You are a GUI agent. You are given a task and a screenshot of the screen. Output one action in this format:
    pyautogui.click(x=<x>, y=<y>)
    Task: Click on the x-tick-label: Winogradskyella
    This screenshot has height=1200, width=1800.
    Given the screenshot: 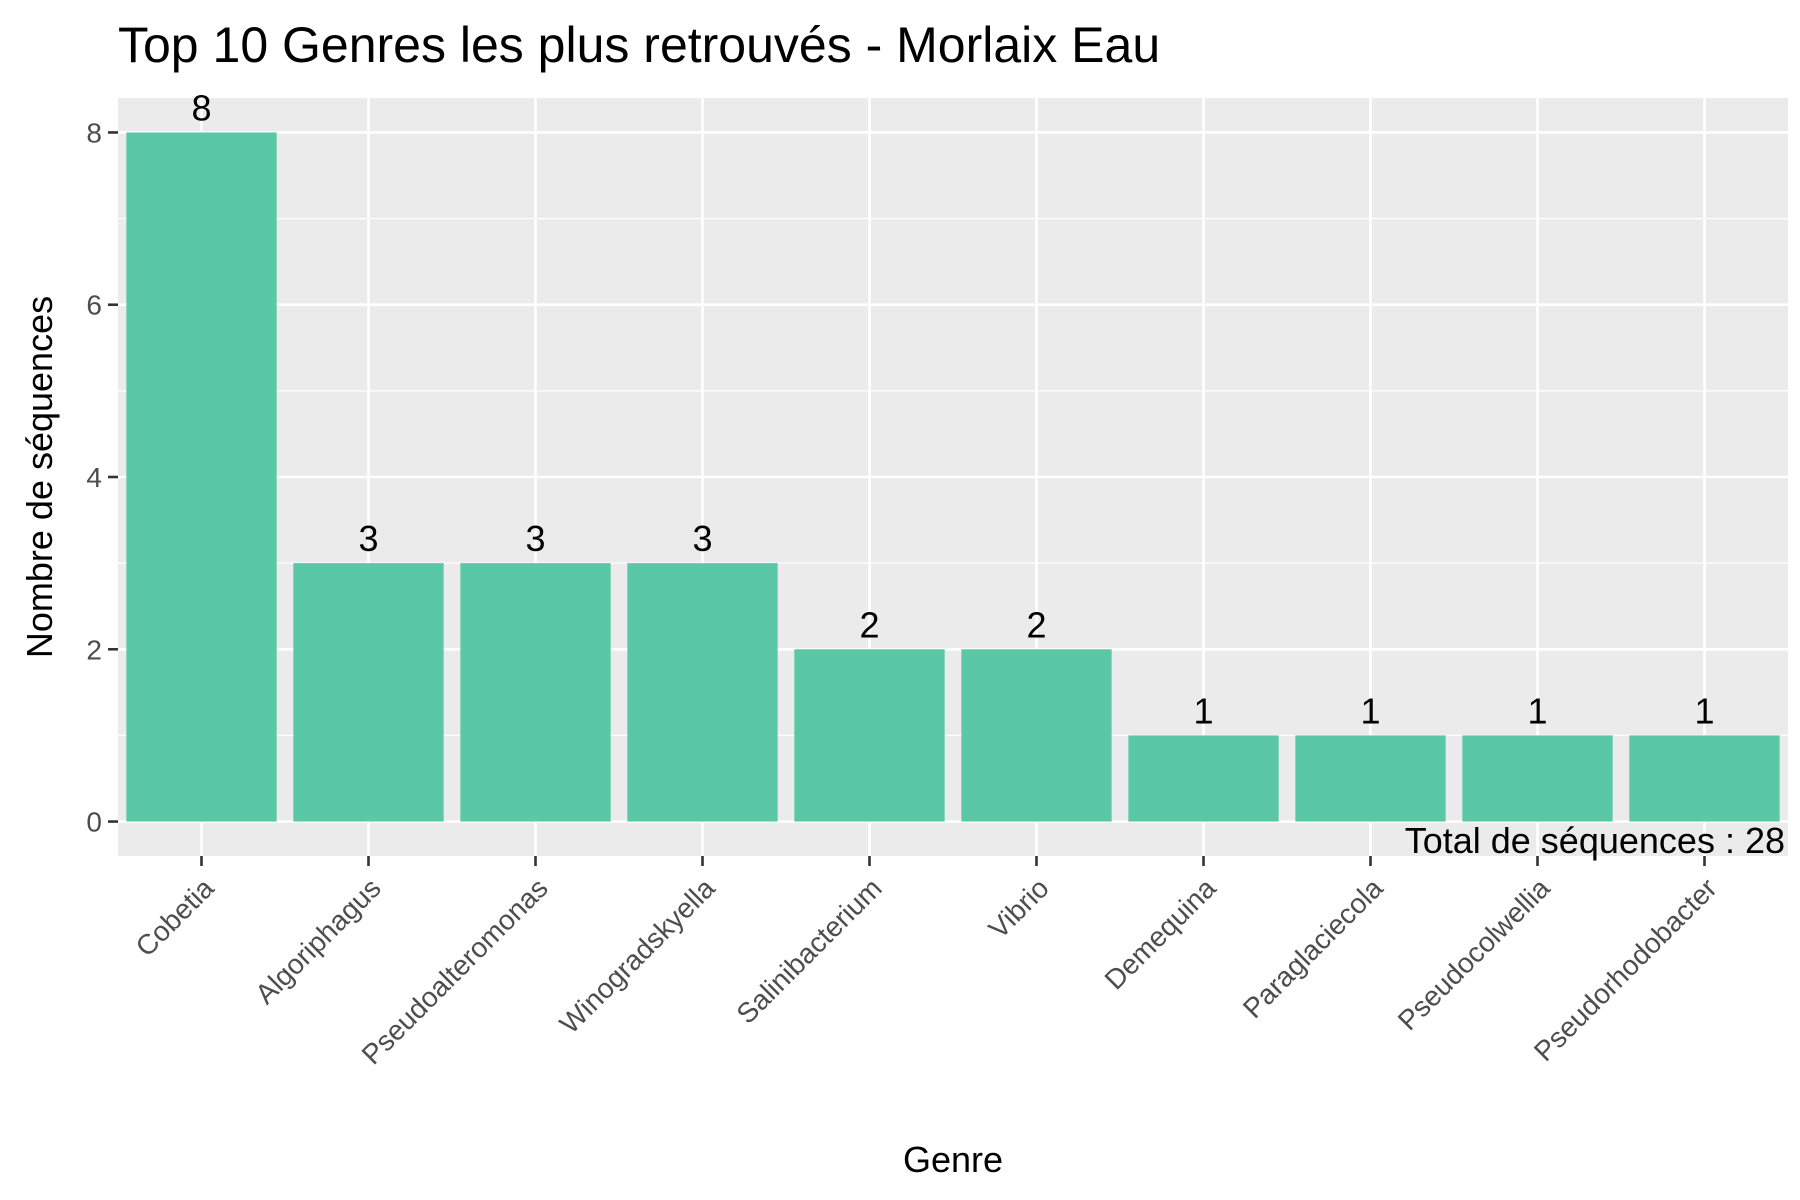 What is the action you would take?
    pyautogui.click(x=637, y=955)
    